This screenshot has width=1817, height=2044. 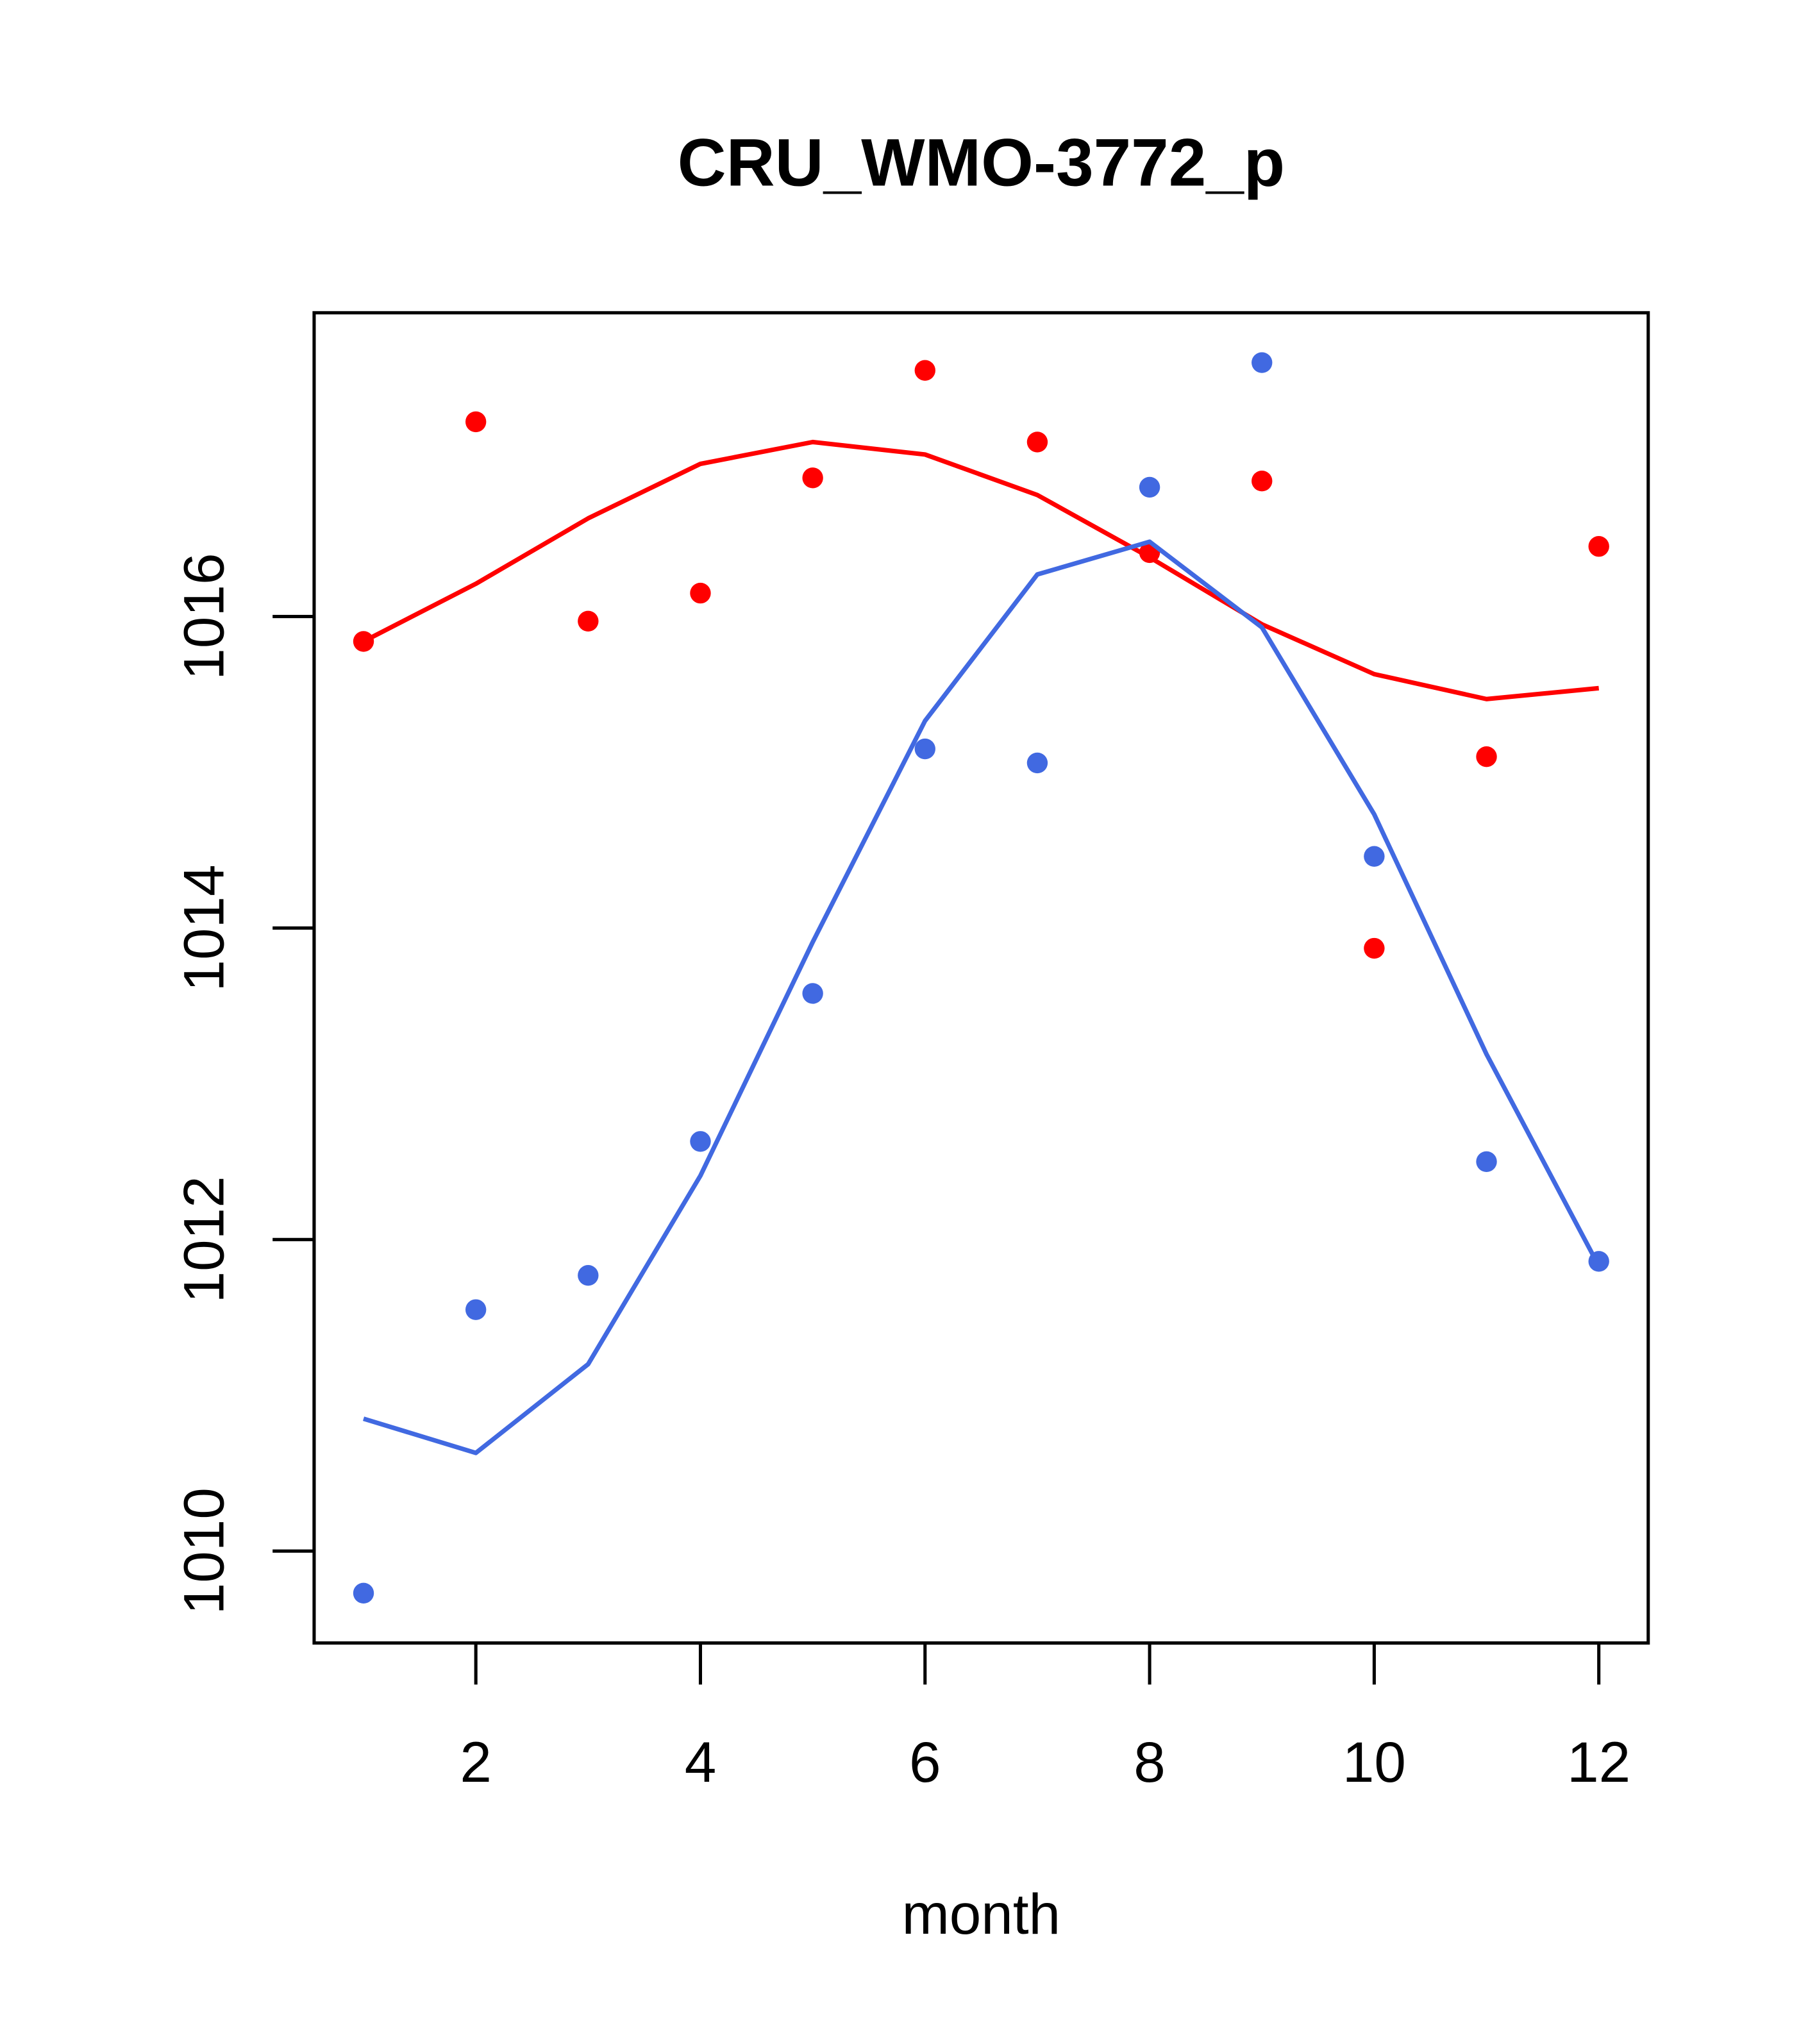 What do you see at coordinates (1374, 1762) in the screenshot?
I see `x-tick-label: 10` at bounding box center [1374, 1762].